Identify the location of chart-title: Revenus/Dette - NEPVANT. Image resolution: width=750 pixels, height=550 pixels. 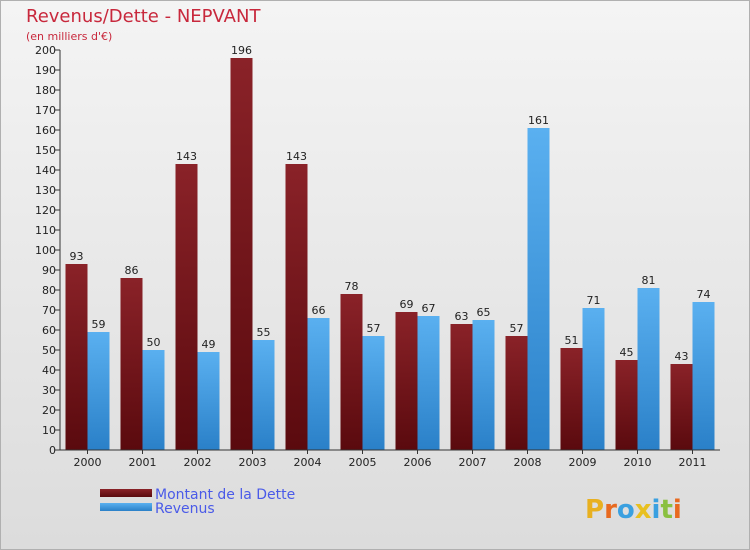
(143, 16).